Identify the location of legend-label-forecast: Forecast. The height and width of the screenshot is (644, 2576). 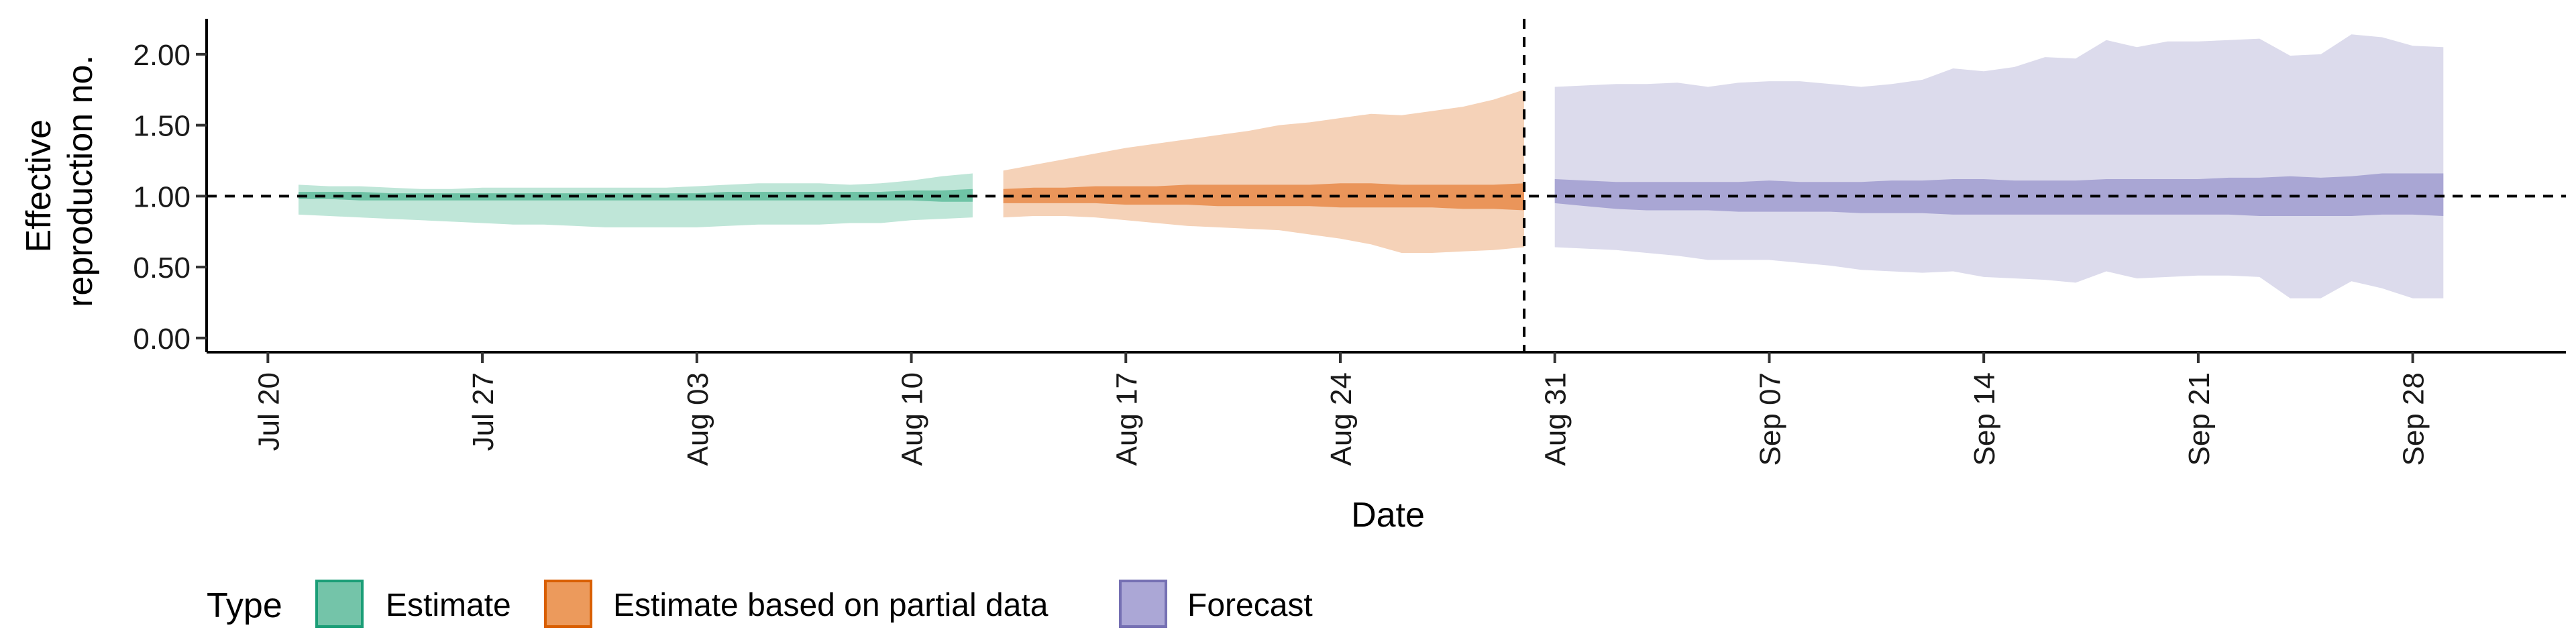
(1250, 605).